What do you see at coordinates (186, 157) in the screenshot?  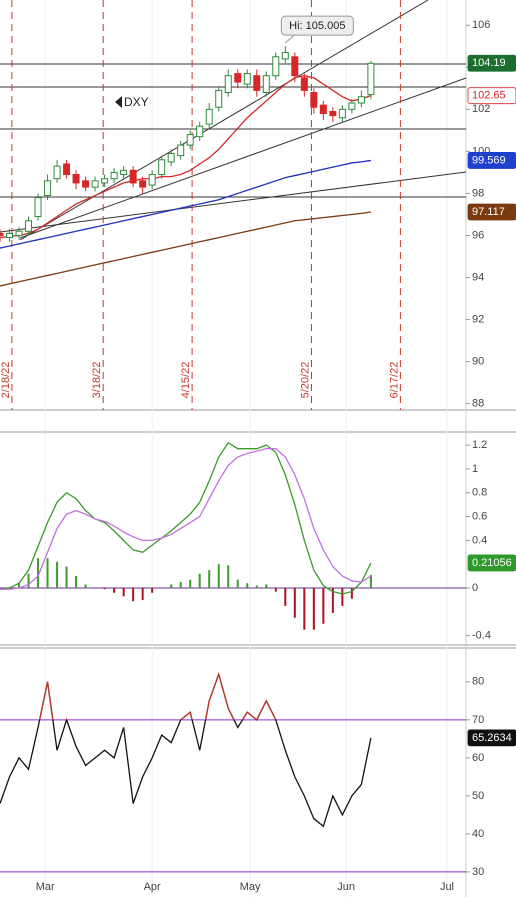 I see `moving-average` at bounding box center [186, 157].